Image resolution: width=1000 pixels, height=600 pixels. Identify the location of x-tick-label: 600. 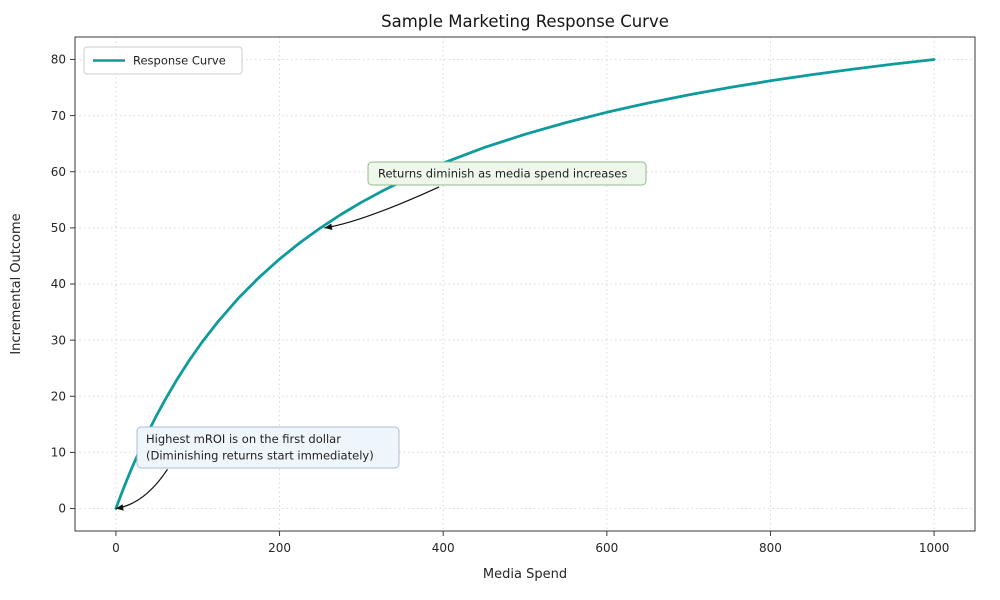
(606, 548).